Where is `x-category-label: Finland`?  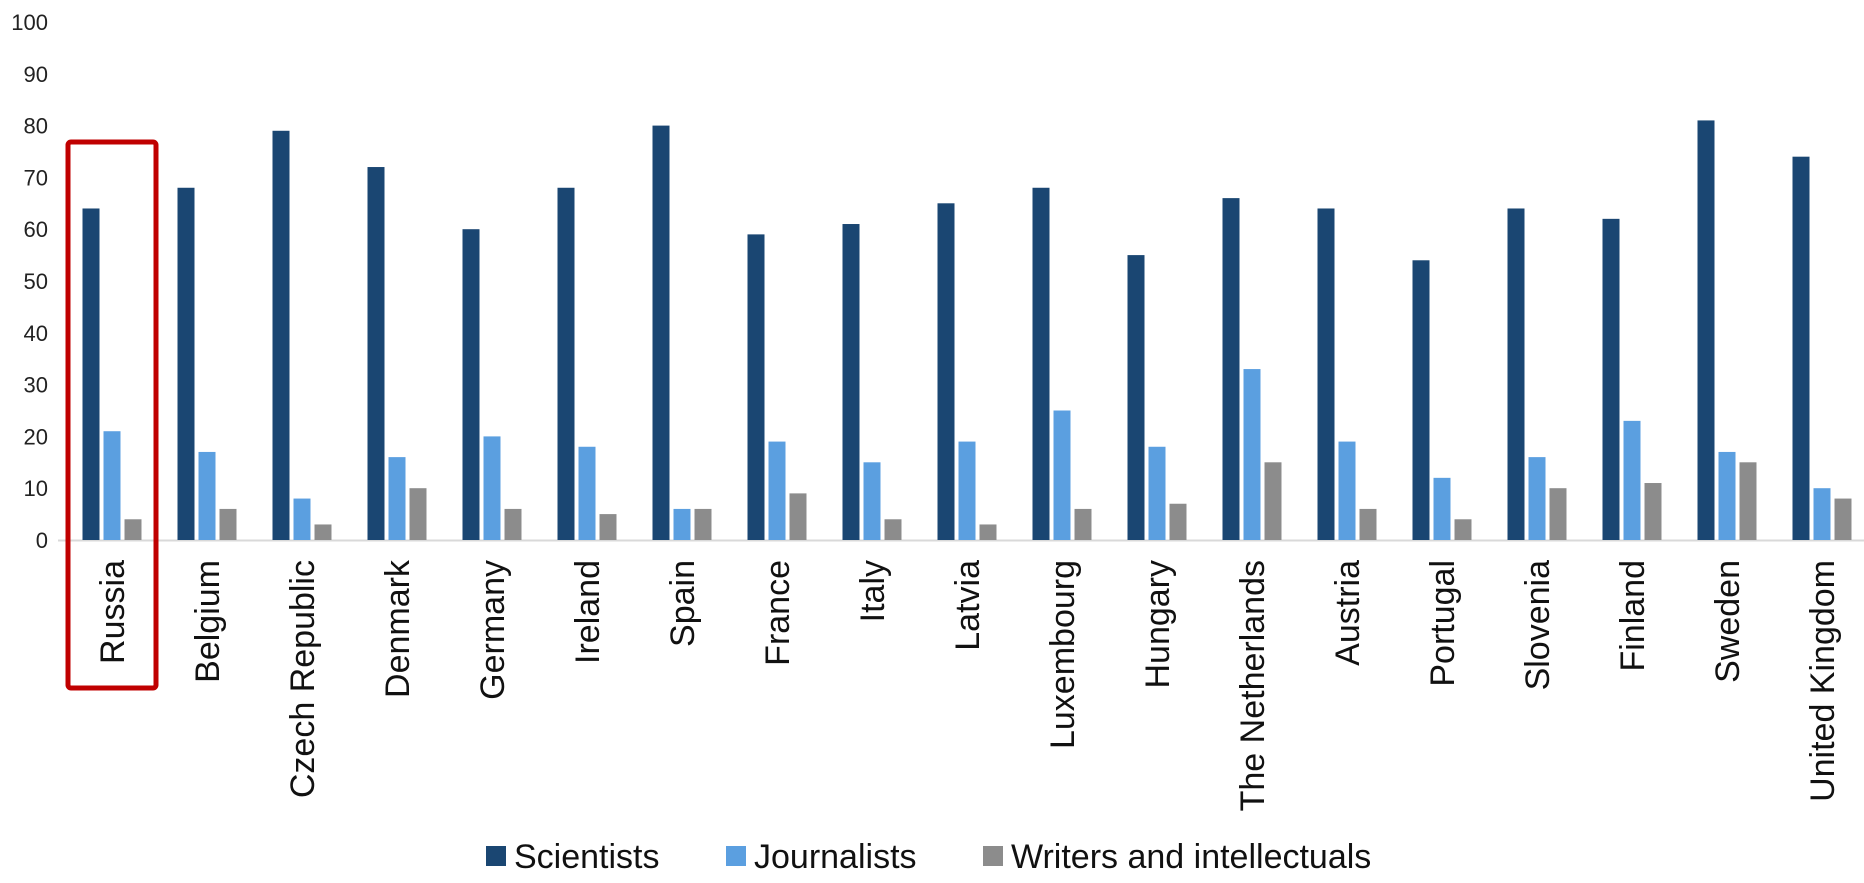
x-category-label: Finland is located at coordinates (1633, 616).